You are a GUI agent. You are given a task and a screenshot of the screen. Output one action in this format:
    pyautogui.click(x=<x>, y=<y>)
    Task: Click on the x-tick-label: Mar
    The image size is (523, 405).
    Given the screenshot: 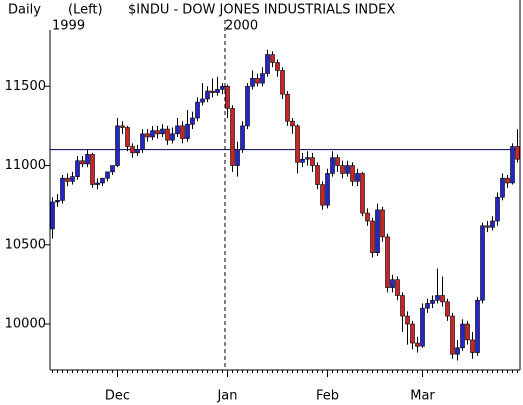 What is the action you would take?
    pyautogui.click(x=422, y=396)
    